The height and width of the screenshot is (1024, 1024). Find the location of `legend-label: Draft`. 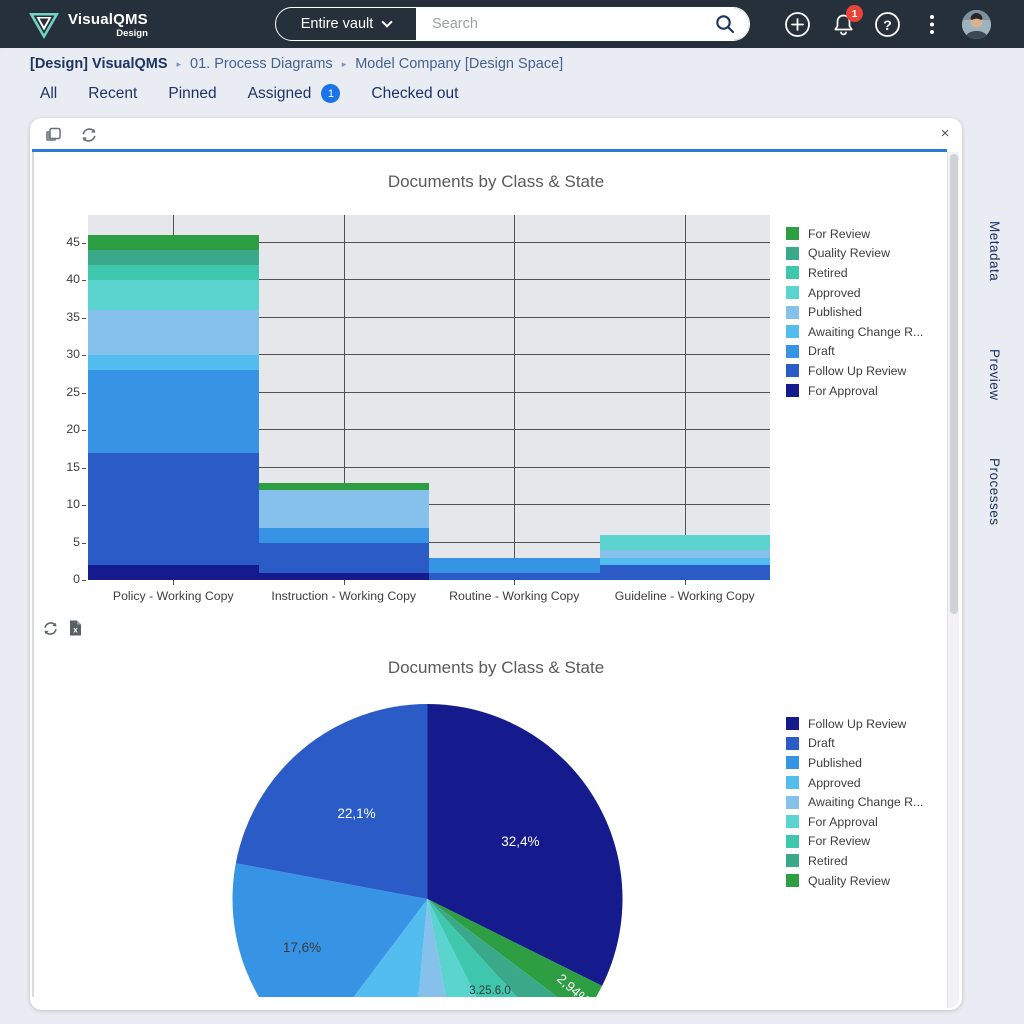

legend-label: Draft is located at coordinates (821, 351).